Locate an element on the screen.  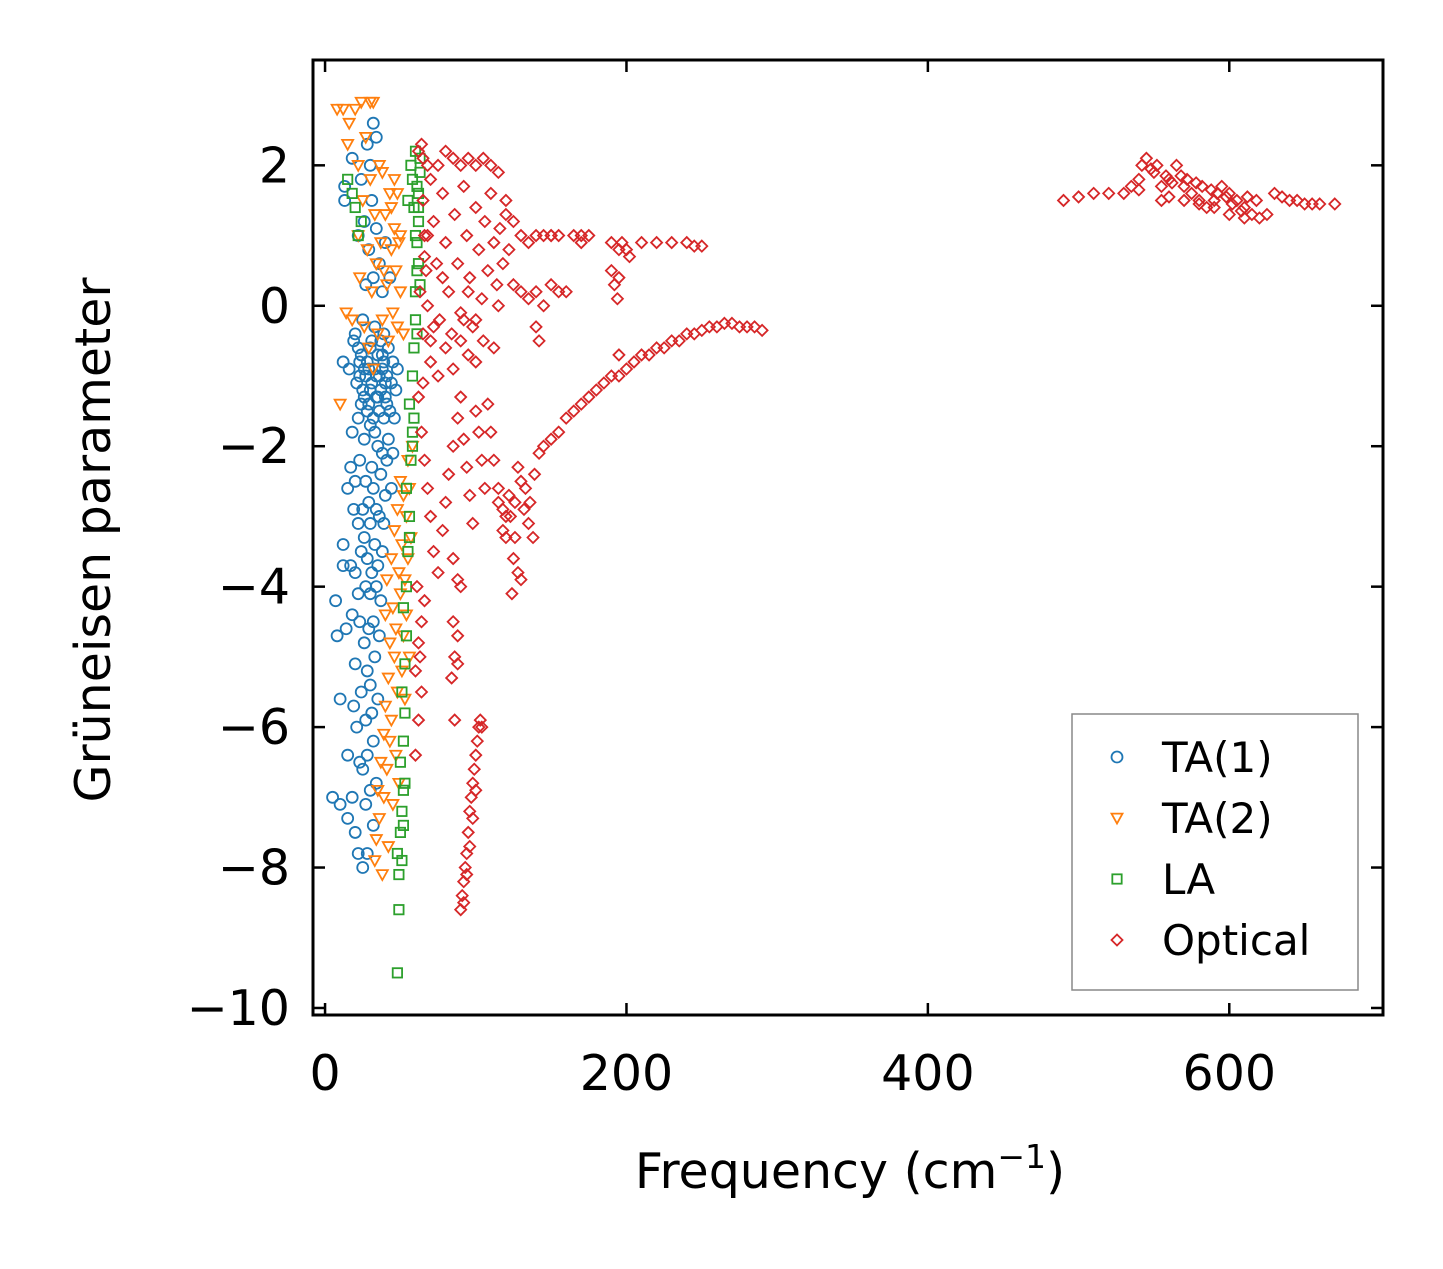
y-tick-label: −8 is located at coordinates (254, 868).